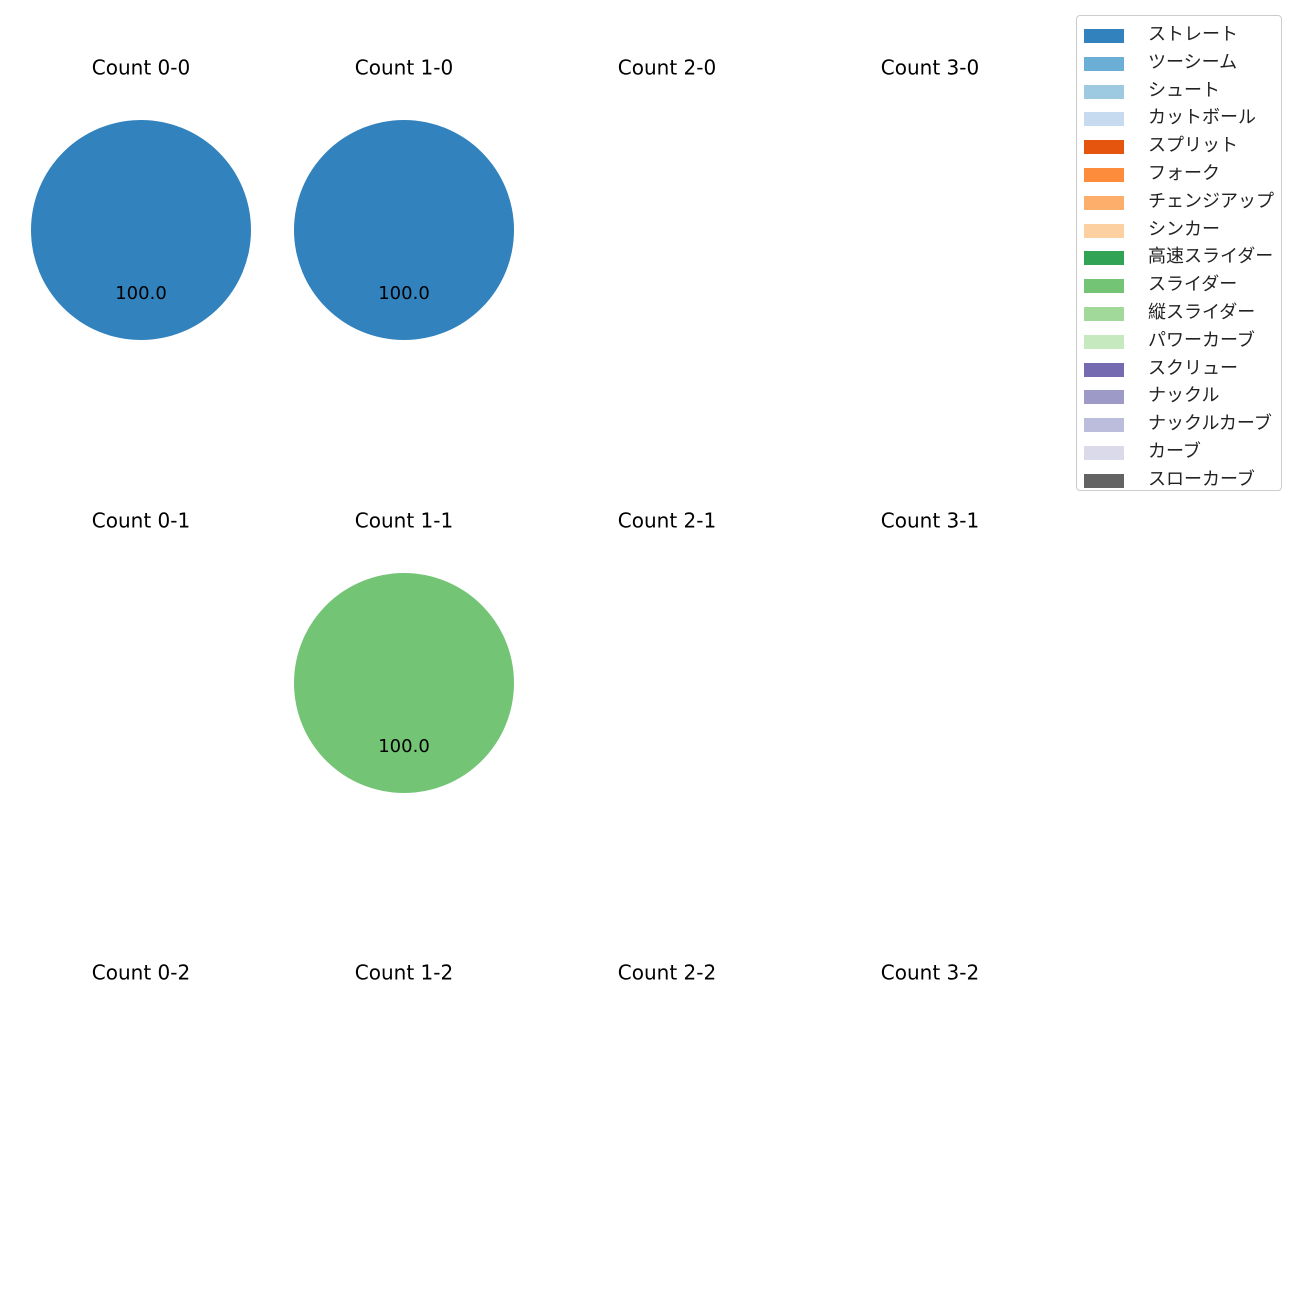 This screenshot has height=1300, width=1300. I want to click on legend-label: チェンジアップ, so click(1211, 201).